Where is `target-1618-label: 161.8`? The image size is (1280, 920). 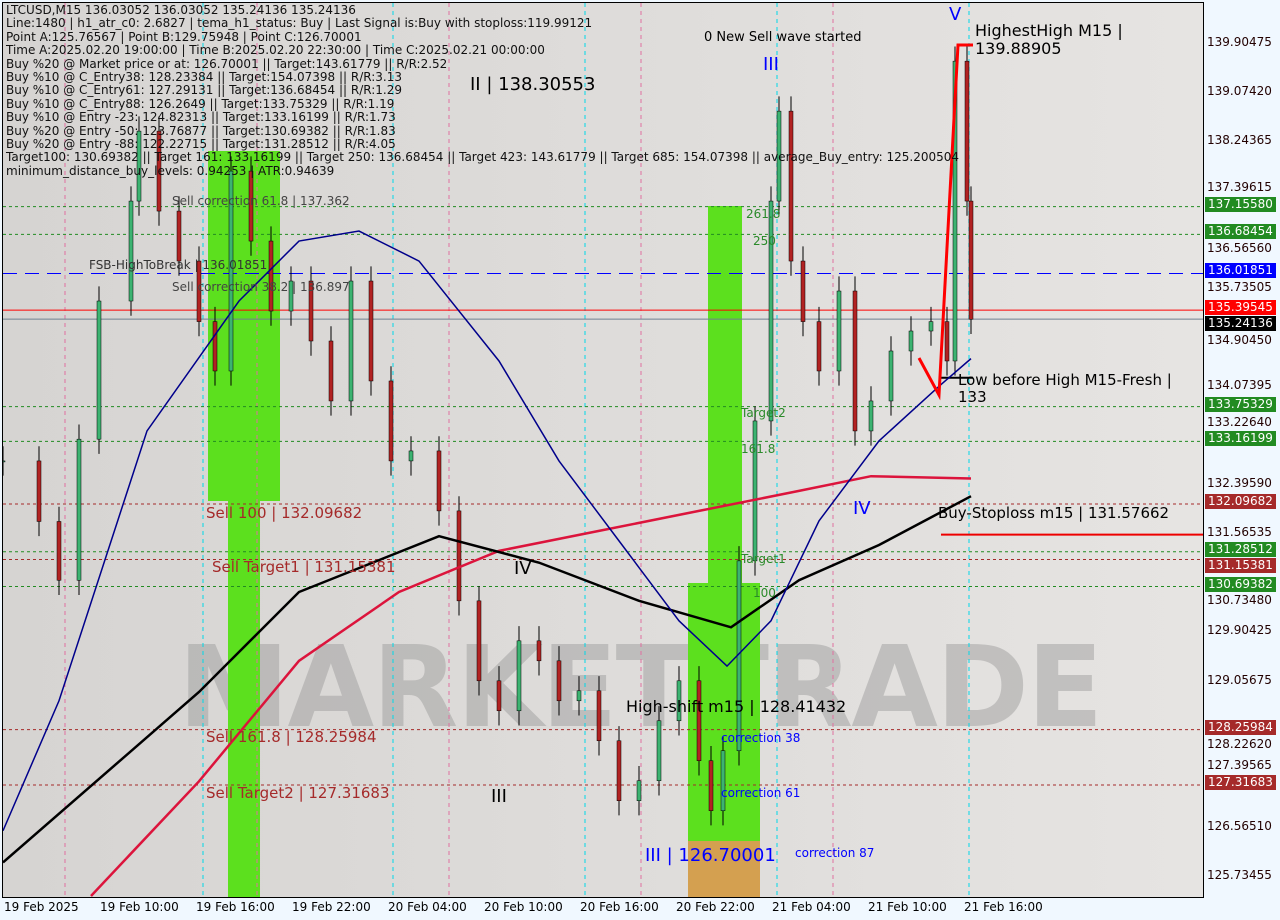 target-1618-label: 161.8 is located at coordinates (758, 449).